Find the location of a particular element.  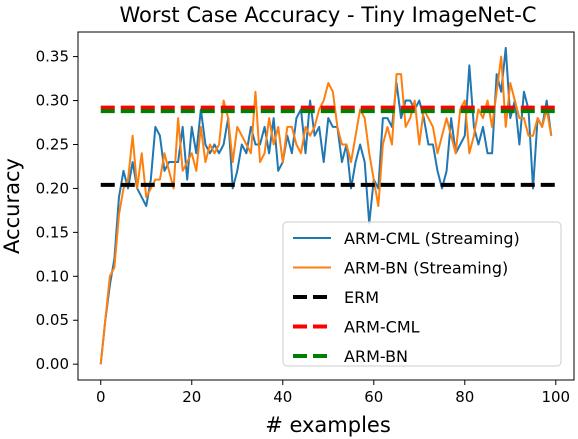

legend-label: ERM is located at coordinates (361, 297).